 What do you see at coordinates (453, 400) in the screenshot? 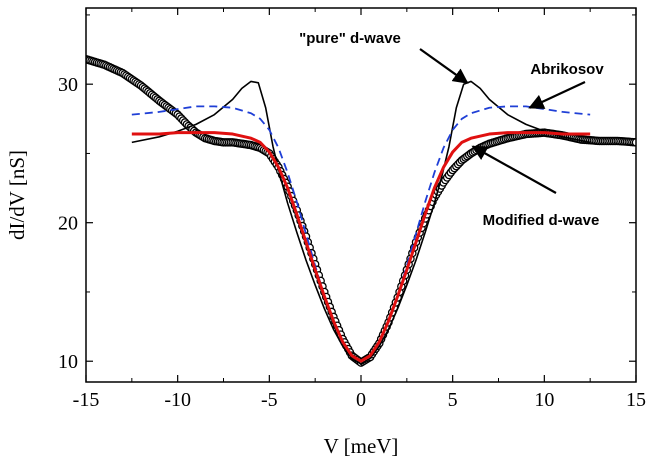
I see `x-tick-label: 5` at bounding box center [453, 400].